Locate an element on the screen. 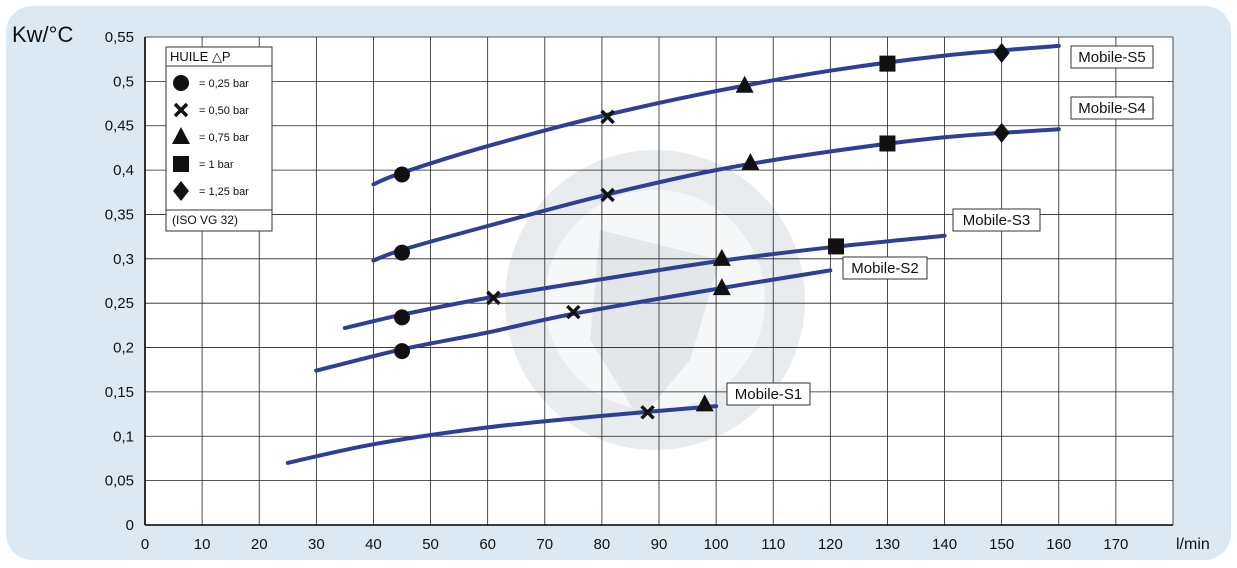  point-mobile-s1-x-stroke is located at coordinates (647, 412).